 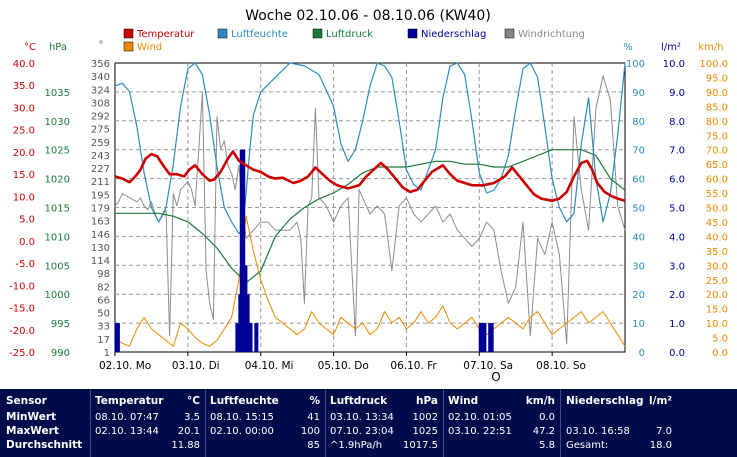 What do you see at coordinates (480, 417) in the screenshot?
I see `wind-min-time: 02.10. 01:05` at bounding box center [480, 417].